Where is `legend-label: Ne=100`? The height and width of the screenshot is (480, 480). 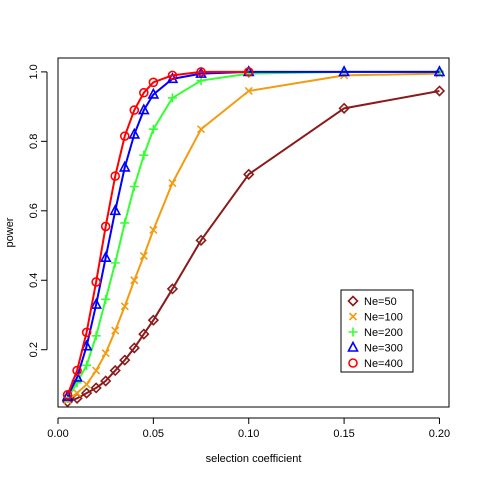 legend-label: Ne=100 is located at coordinates (383, 318).